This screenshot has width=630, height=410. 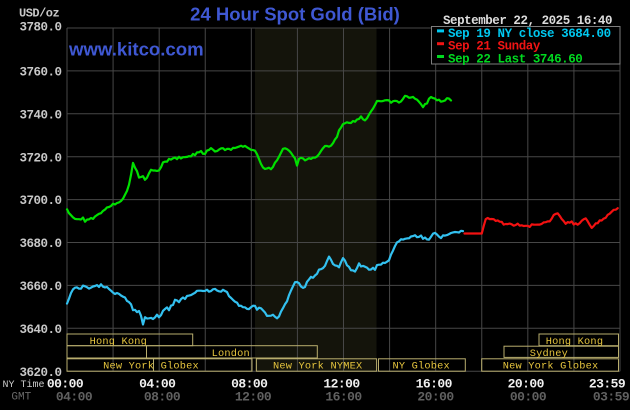 What do you see at coordinates (420, 367) in the screenshot?
I see `svg-text: NY Globex` at bounding box center [420, 367].